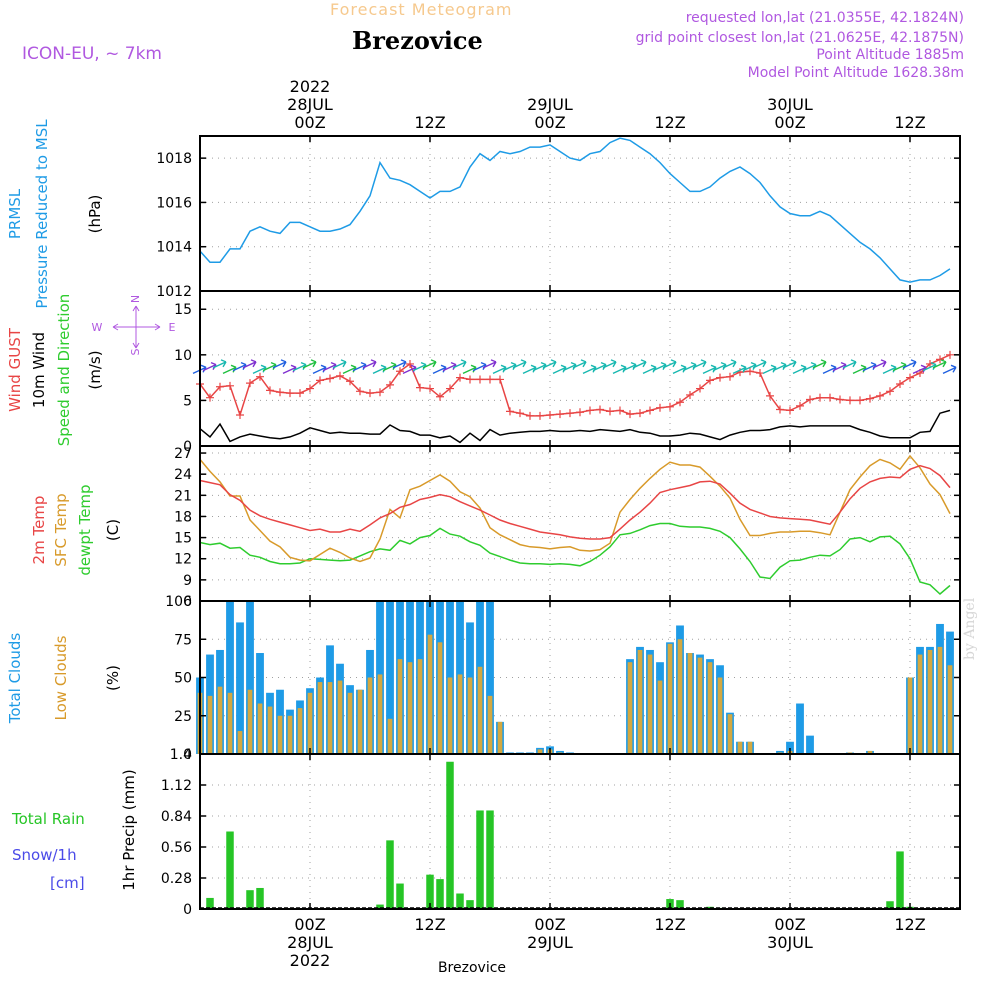 The width and height of the screenshot is (1000, 1000). Describe the element at coordinates (183, 679) in the screenshot. I see `y-tick-label: 50` at that location.